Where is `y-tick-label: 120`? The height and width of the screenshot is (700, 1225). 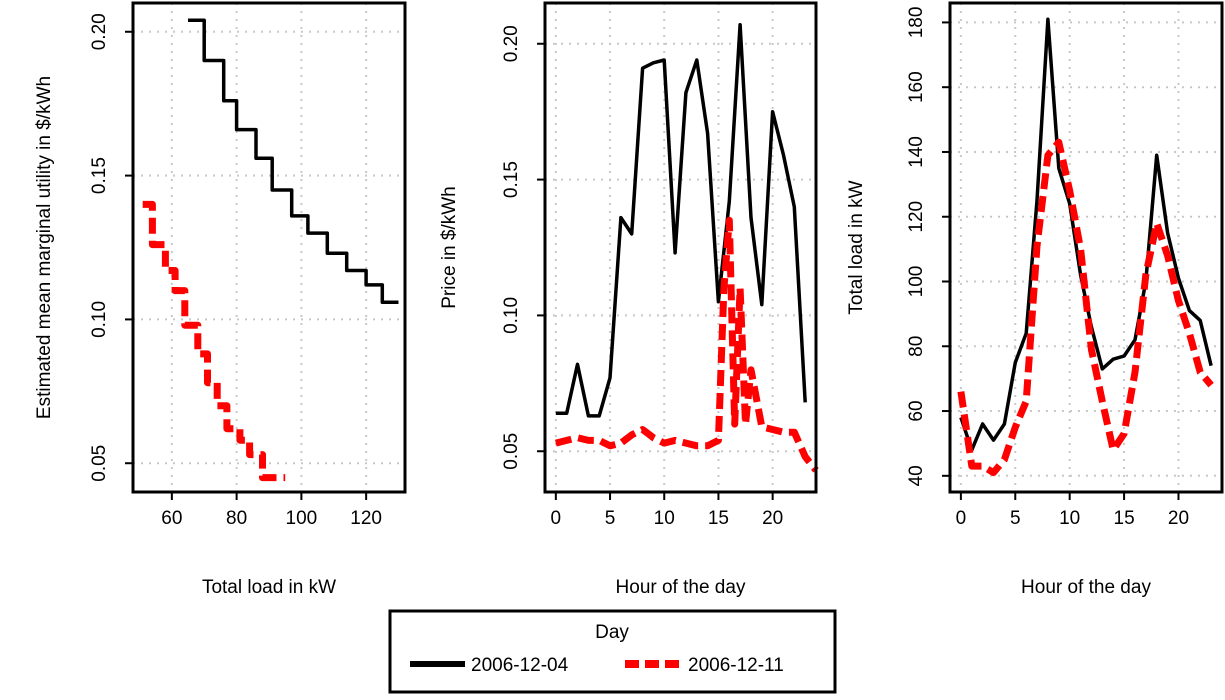 y-tick-label: 120 is located at coordinates (916, 217).